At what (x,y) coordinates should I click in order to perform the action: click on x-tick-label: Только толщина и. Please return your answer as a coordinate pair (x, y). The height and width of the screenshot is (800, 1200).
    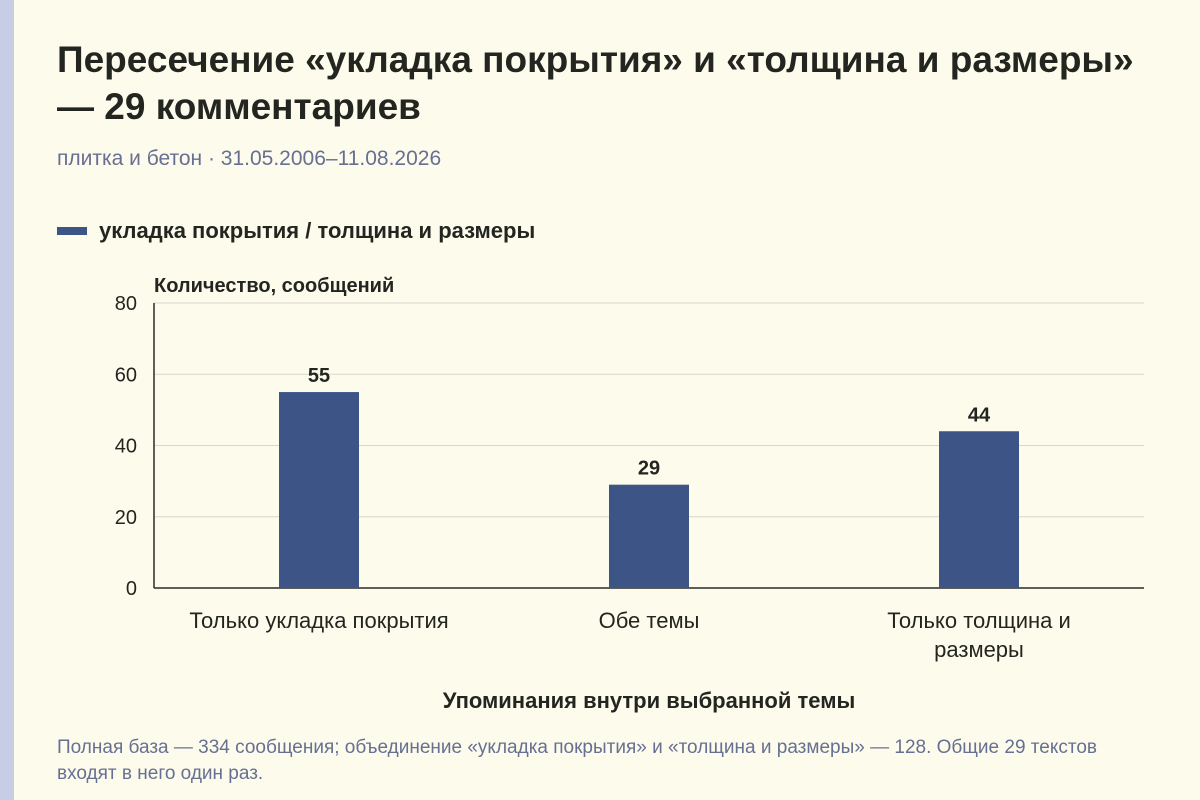
    Looking at the image, I should click on (979, 620).